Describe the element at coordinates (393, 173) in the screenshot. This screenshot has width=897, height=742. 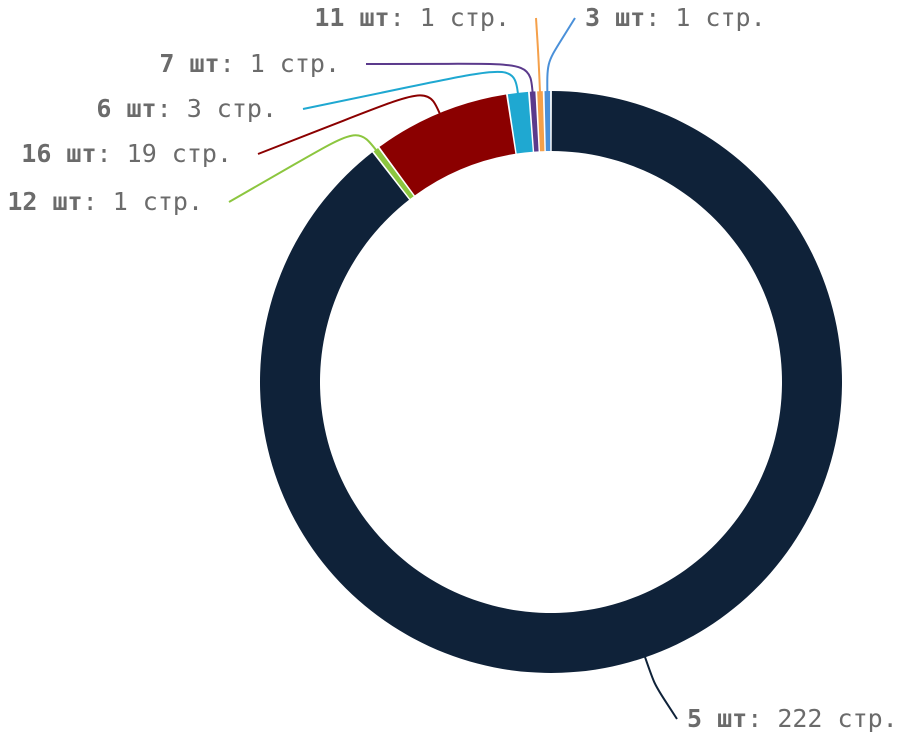
I see `pie-slice-12-шт` at that location.